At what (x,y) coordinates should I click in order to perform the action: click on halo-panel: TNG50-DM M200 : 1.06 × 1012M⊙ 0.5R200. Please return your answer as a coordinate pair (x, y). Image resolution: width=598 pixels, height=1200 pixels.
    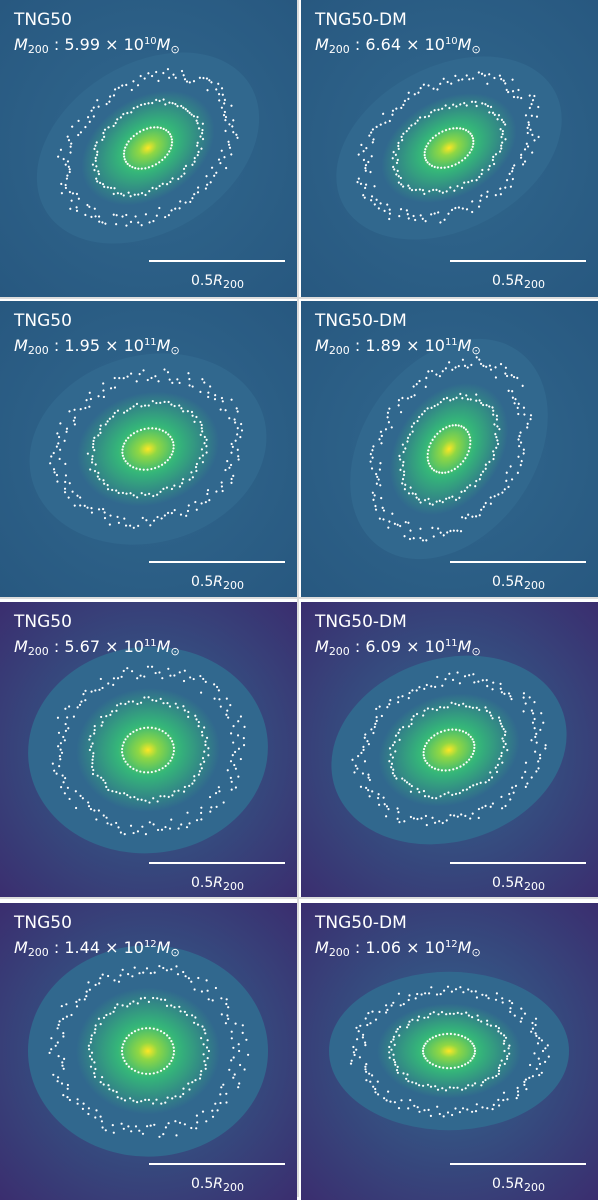
    Looking at the image, I should click on (449, 1051).